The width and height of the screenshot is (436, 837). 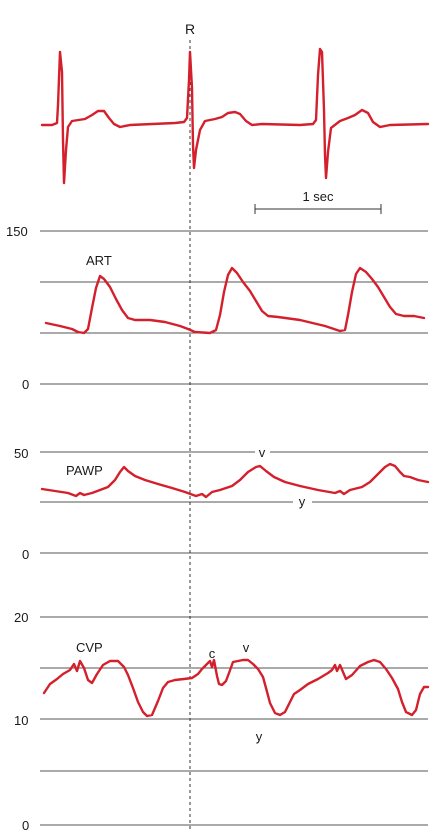 I want to click on pawp-tick-50: 50, so click(x=21, y=453).